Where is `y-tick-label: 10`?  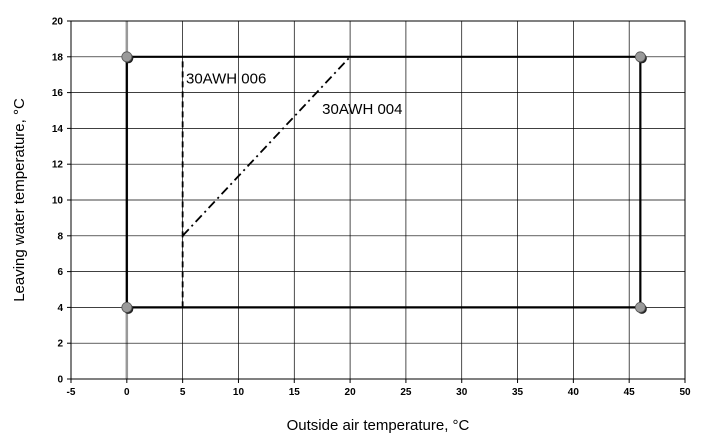
y-tick-label: 10 is located at coordinates (58, 201).